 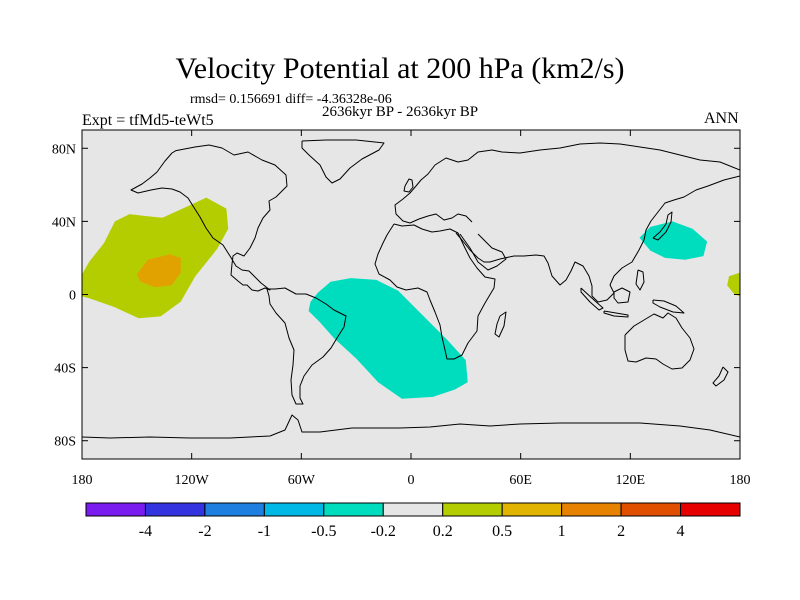 What do you see at coordinates (733, 284) in the screenshot?
I see `dateline-positive-anomaly` at bounding box center [733, 284].